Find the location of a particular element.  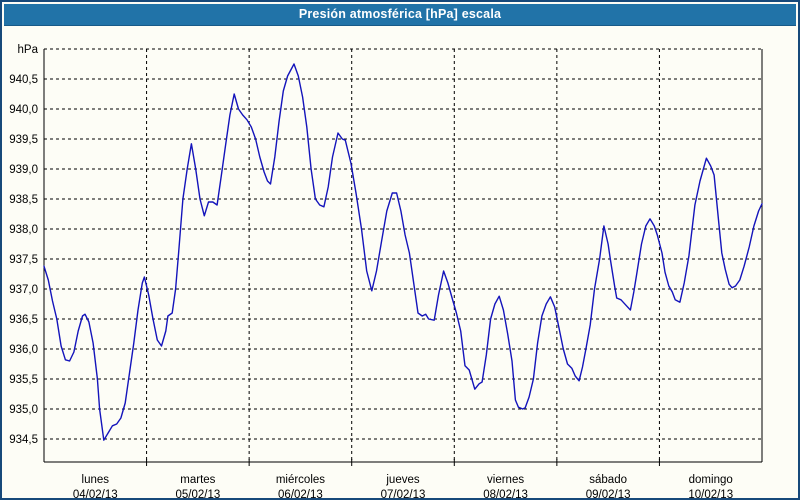

day-name-label: viernes is located at coordinates (505, 480).